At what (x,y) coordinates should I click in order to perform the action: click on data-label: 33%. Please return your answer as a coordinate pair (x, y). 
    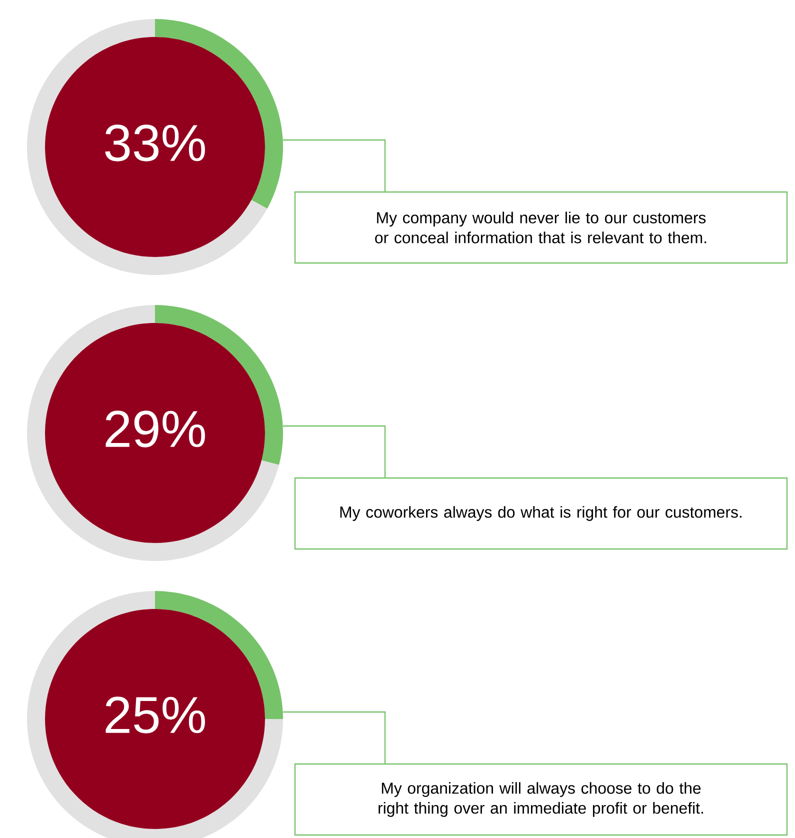
    Looking at the image, I should click on (155, 143).